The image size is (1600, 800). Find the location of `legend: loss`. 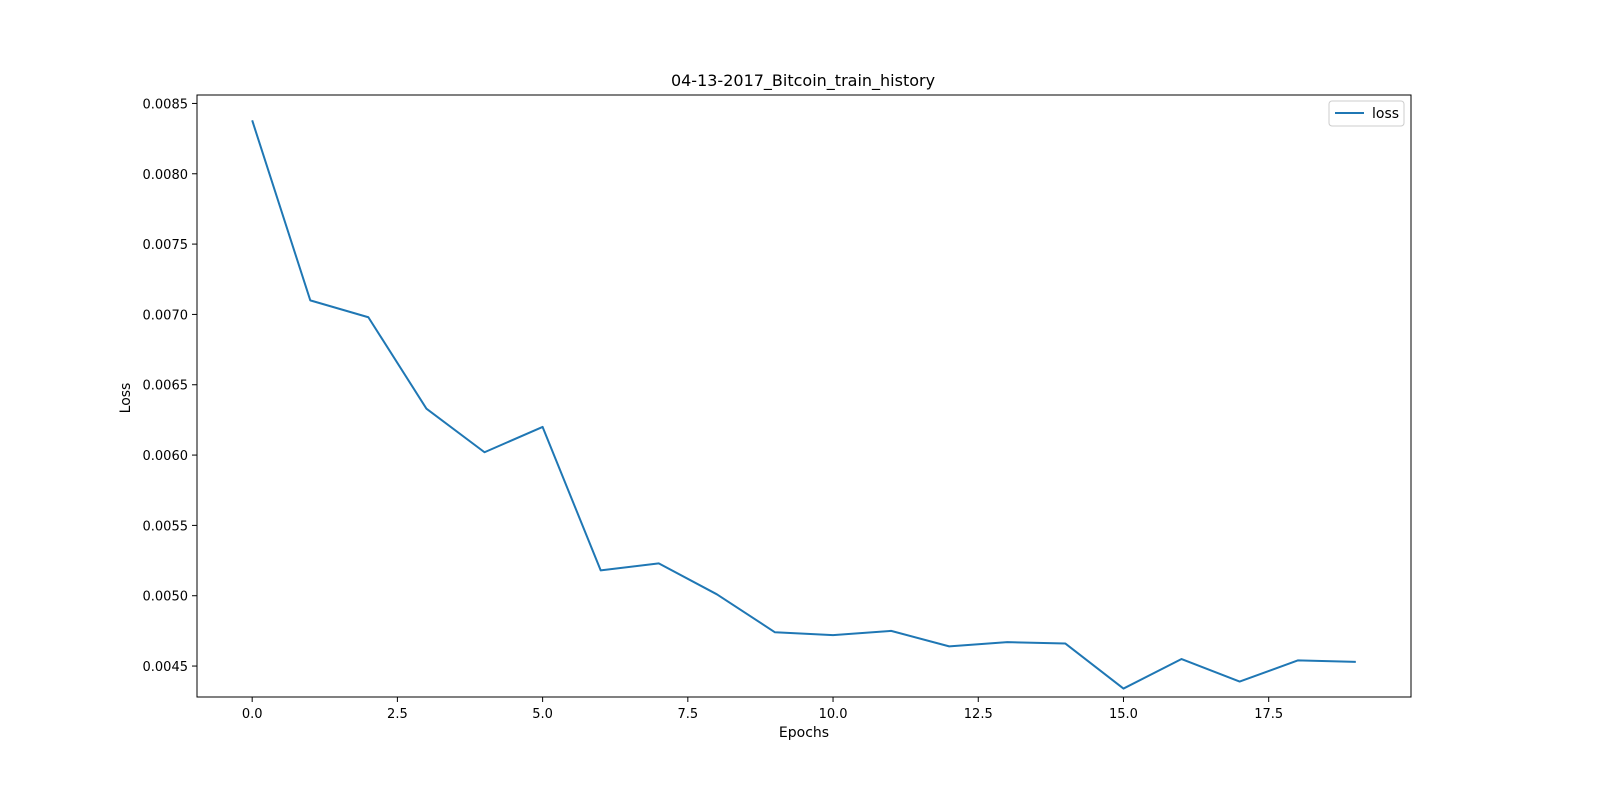

legend: loss is located at coordinates (1366, 113).